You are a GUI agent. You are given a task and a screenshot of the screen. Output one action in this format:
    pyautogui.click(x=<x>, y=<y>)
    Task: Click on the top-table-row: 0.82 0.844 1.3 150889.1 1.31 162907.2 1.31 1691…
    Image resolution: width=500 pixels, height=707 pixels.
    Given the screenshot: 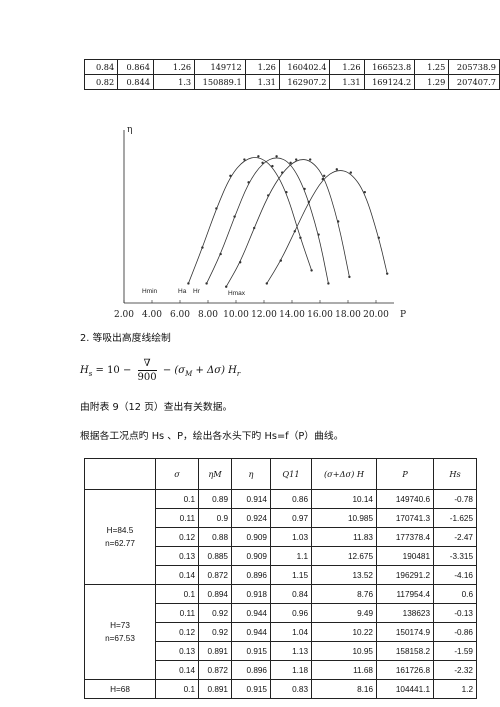 What is the action you would take?
    pyautogui.click(x=291, y=82)
    